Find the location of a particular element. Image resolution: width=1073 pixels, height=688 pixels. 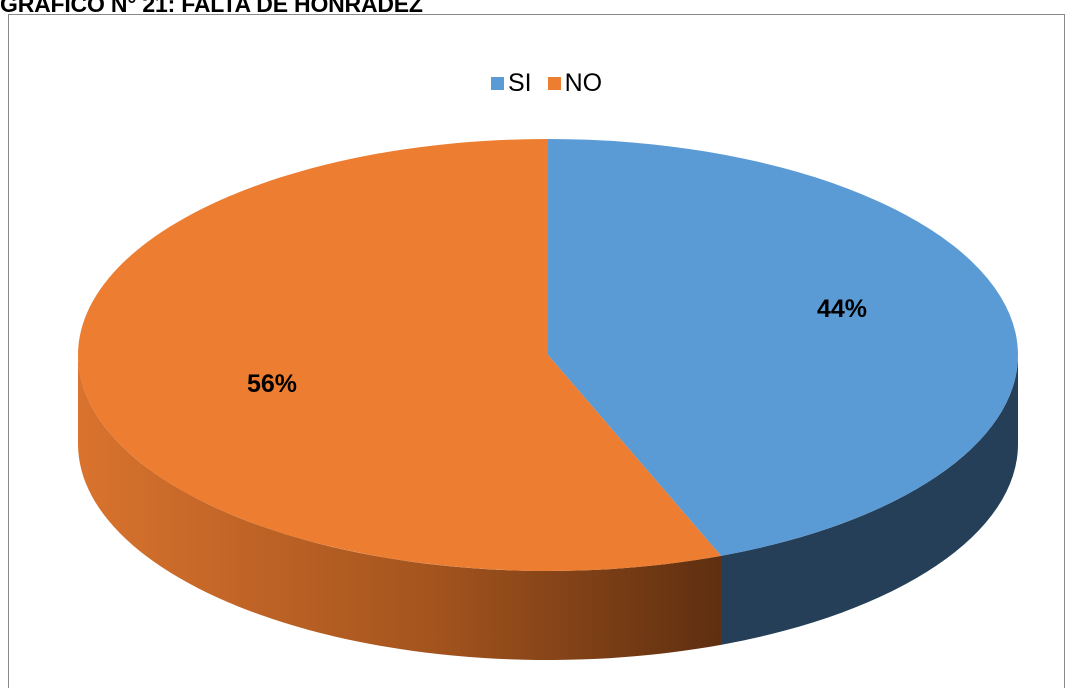

data-label-si: 44% is located at coordinates (842, 309).